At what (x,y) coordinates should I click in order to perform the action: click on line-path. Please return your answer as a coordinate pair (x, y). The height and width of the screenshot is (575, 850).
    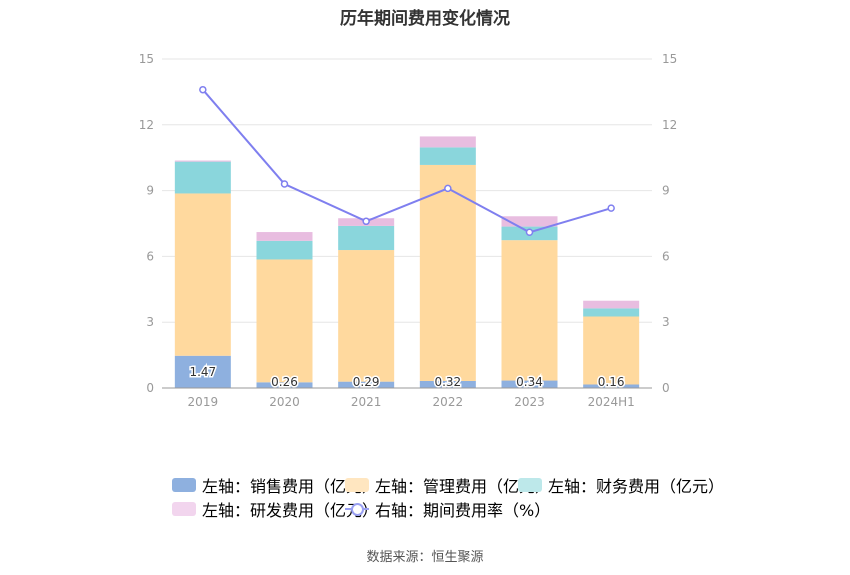
    Looking at the image, I should click on (407, 161).